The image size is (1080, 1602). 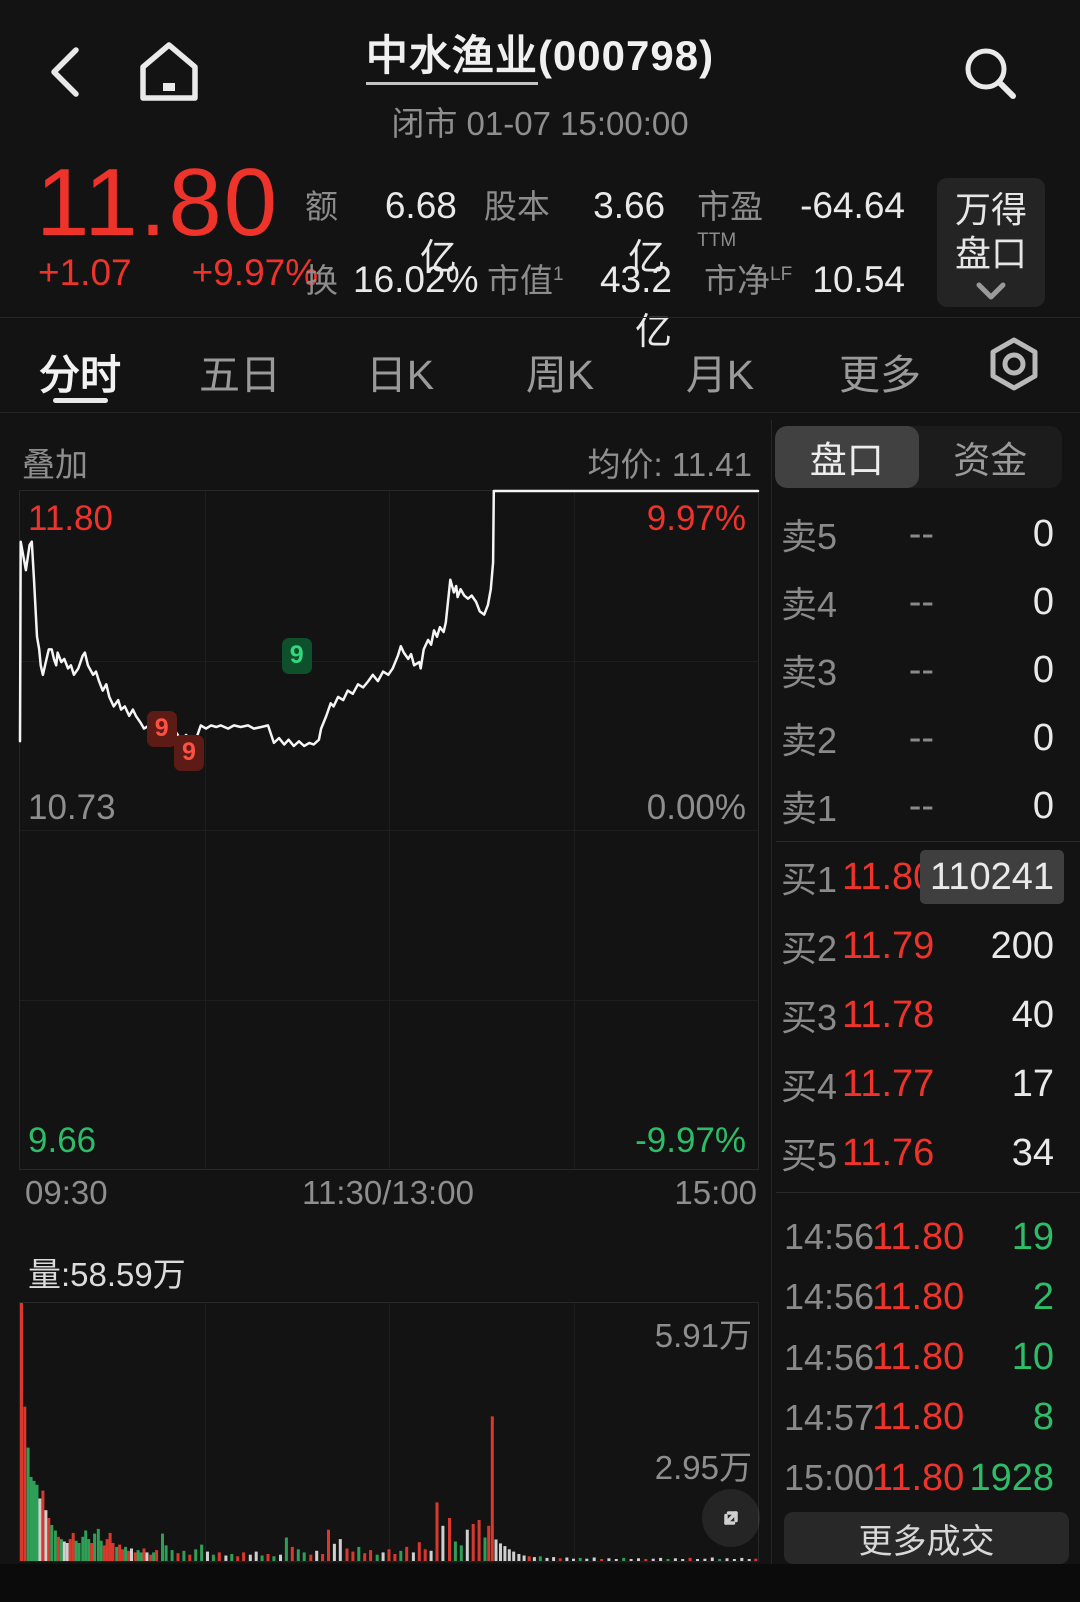 What do you see at coordinates (55, 464) in the screenshot?
I see `overlay-toggle: 叠加` at bounding box center [55, 464].